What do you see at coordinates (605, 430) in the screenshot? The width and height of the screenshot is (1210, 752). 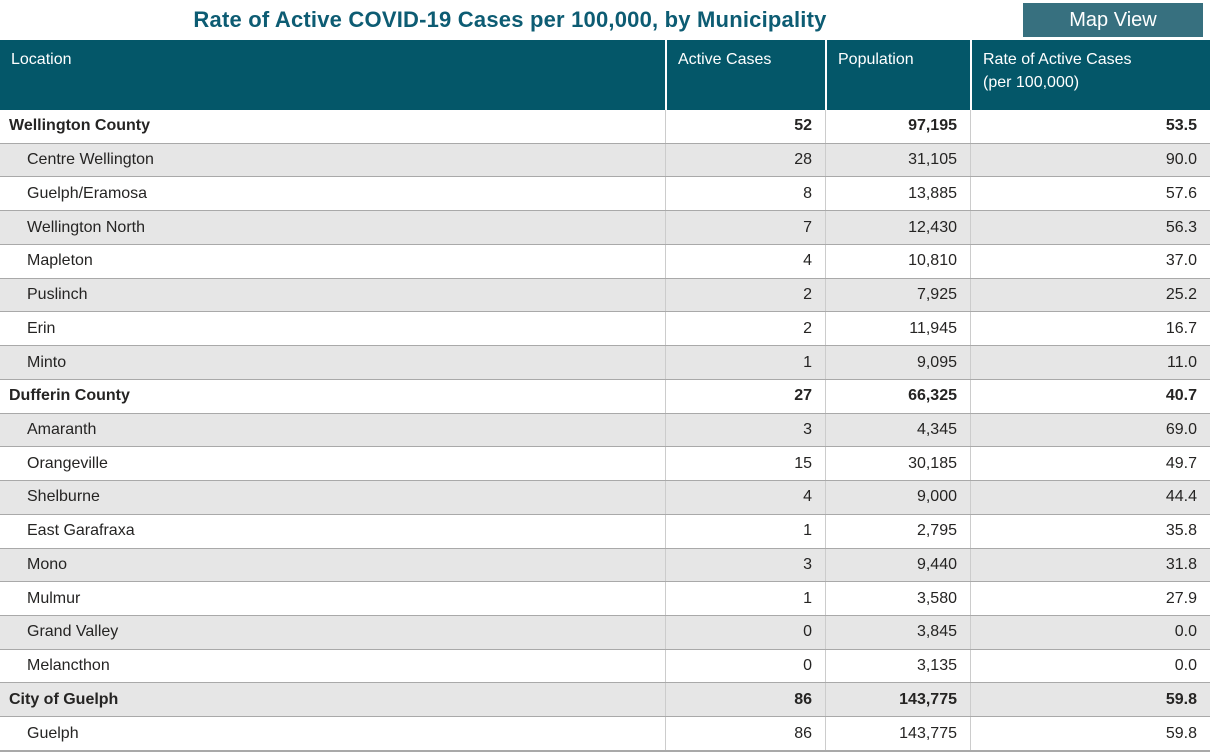 I see `table-row: Amaranth 3 4,345 69.0` at bounding box center [605, 430].